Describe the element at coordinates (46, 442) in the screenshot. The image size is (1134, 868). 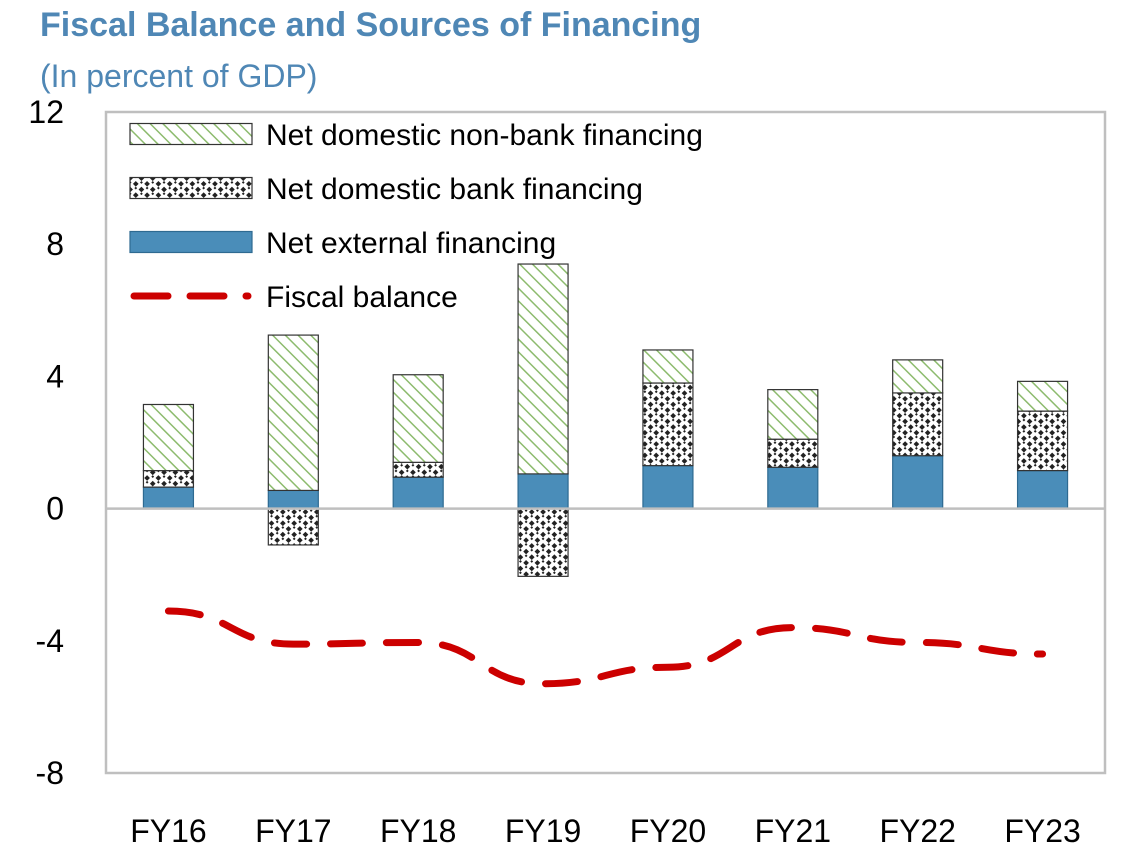
I see `y-axis: 12 8 4 0 -4 -8` at that location.